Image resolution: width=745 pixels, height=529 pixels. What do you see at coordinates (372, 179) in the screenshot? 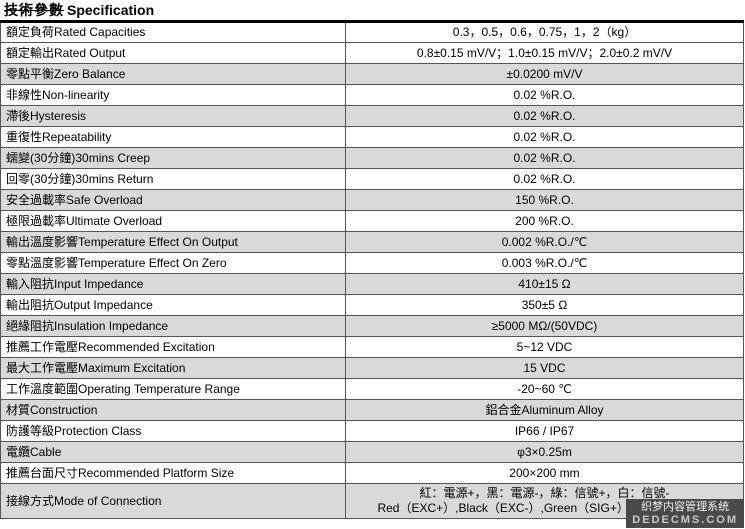
I see `spec-row: 回零(30分鐘)30mins Return 0.02 %R.O.` at bounding box center [372, 179].